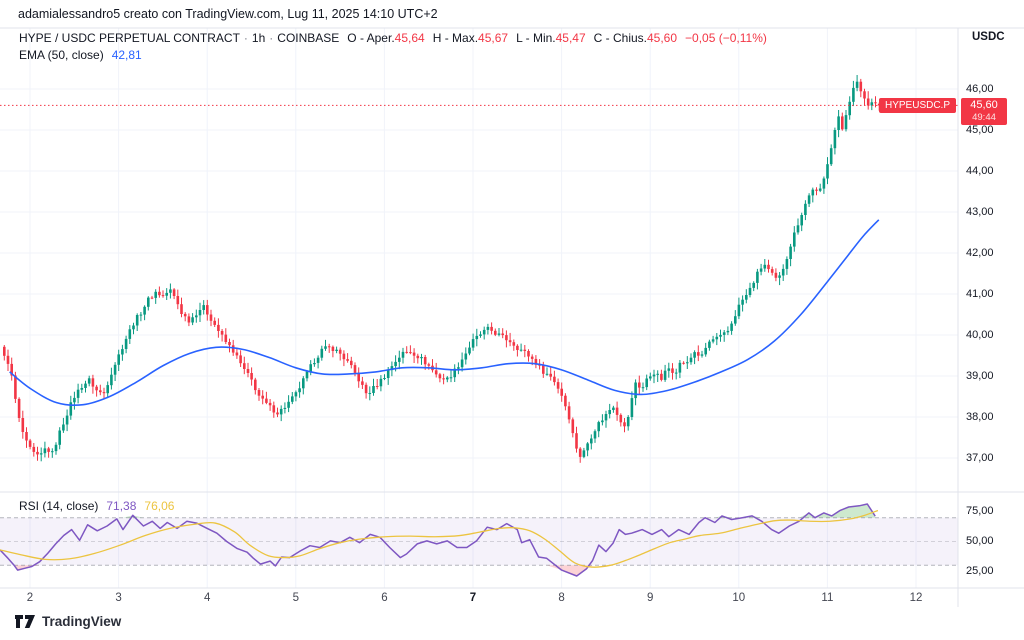 Image resolution: width=1024 pixels, height=640 pixels. What do you see at coordinates (984, 117) in the screenshot?
I see `bar-close-countdown: 49:44` at bounding box center [984, 117].